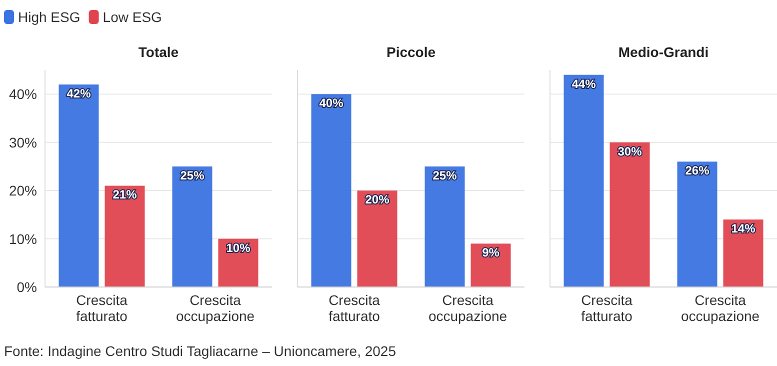 Image resolution: width=777 pixels, height=366 pixels. What do you see at coordinates (132, 17) in the screenshot?
I see `legend-label: Low ESG` at bounding box center [132, 17].